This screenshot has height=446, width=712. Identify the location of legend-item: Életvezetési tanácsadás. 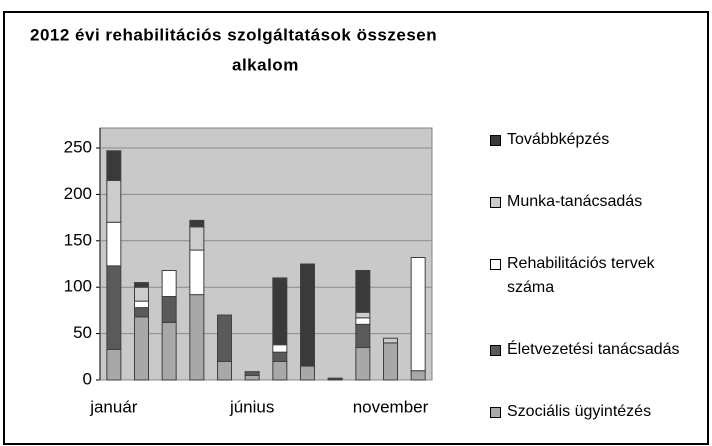
(598, 350).